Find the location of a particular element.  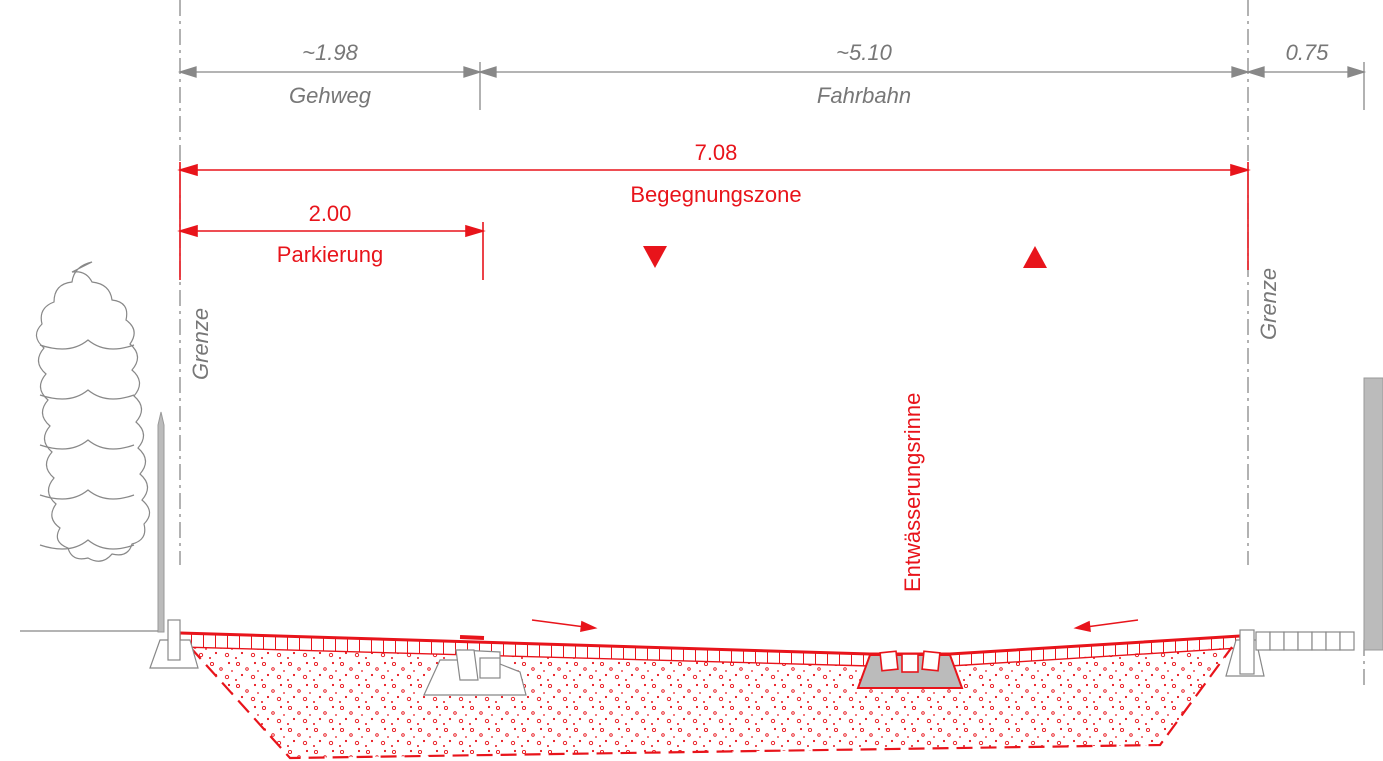

right-pavers is located at coordinates (1305, 641).